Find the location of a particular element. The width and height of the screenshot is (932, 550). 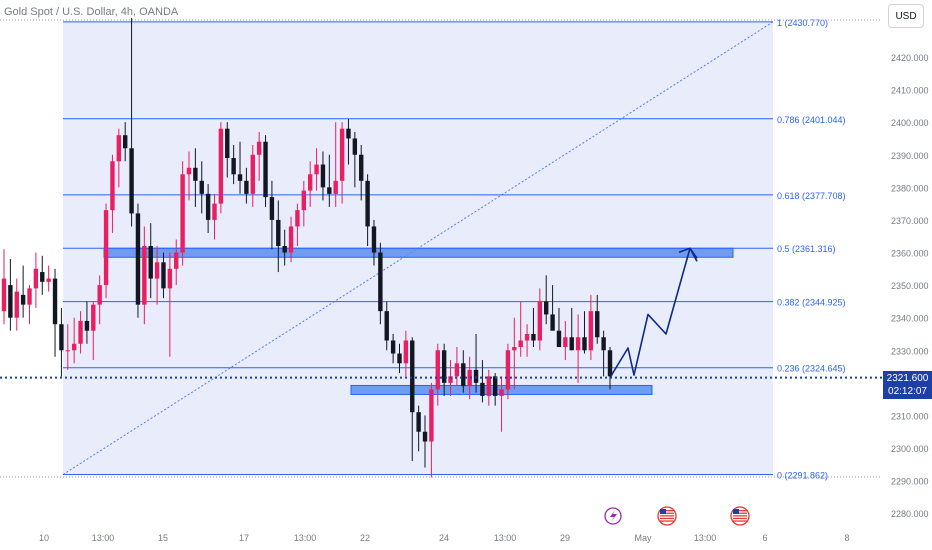

y-tick-label: 2390.000 is located at coordinates (910, 156).